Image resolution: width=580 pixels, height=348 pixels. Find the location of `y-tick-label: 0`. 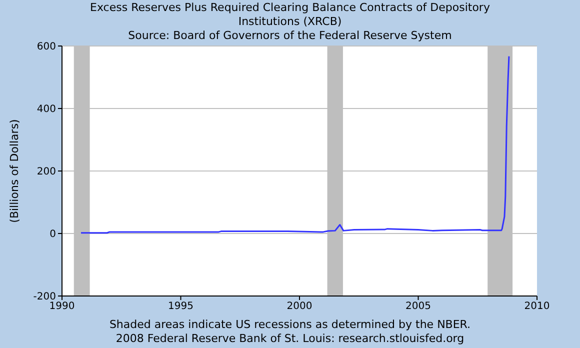

y-tick-label: 0 is located at coordinates (53, 234).